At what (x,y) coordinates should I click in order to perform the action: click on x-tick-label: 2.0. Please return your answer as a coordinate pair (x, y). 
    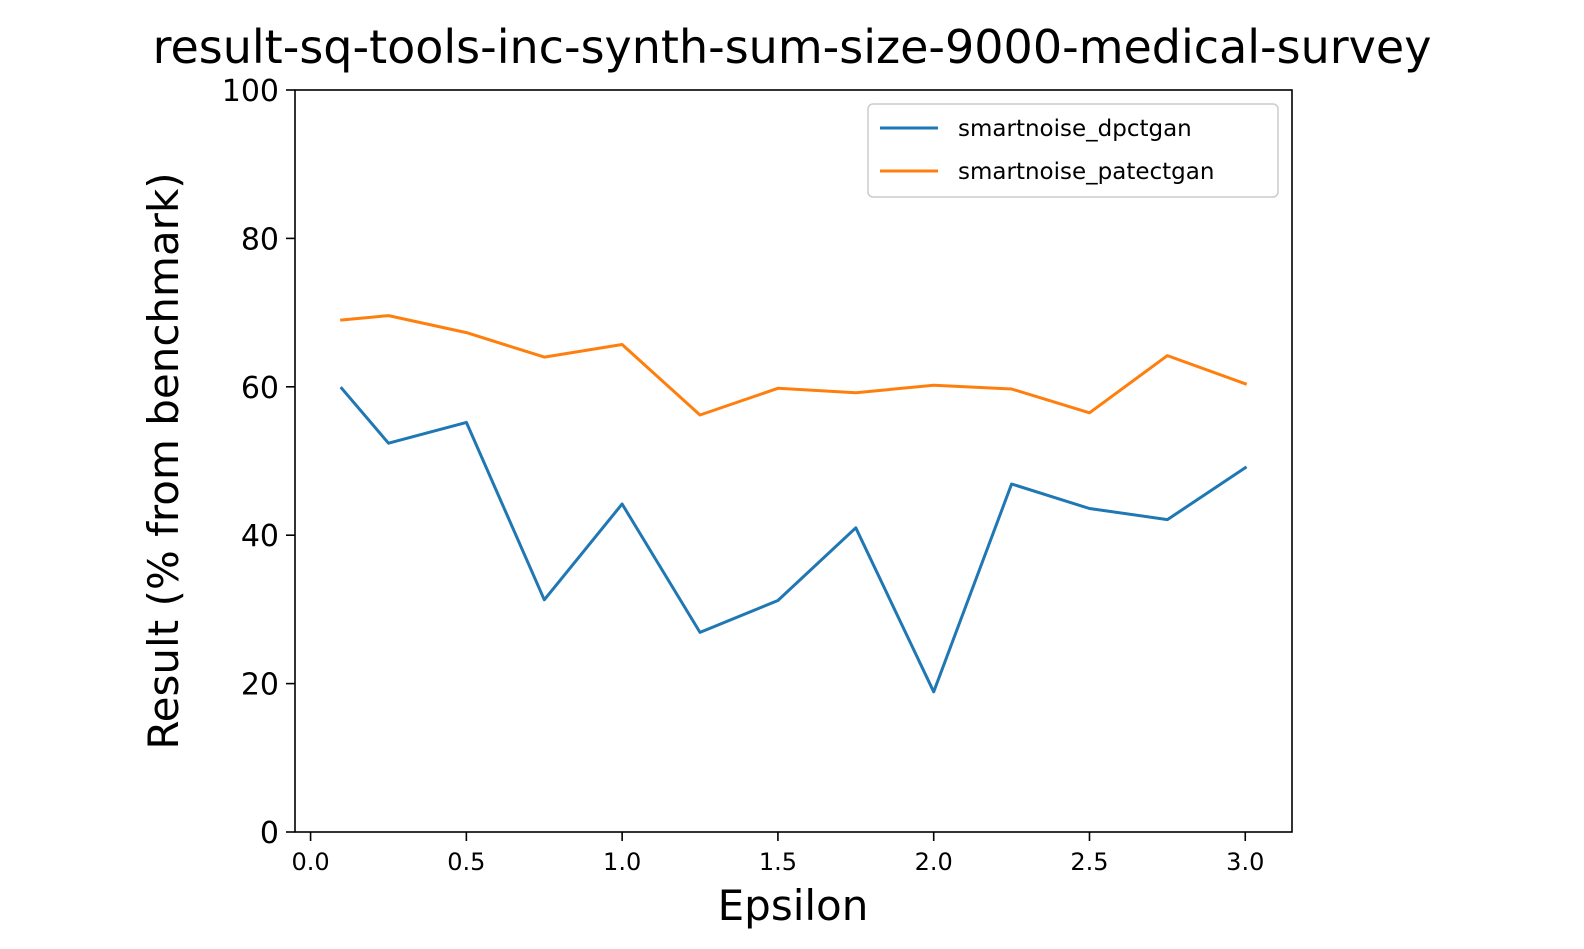
    Looking at the image, I should click on (934, 862).